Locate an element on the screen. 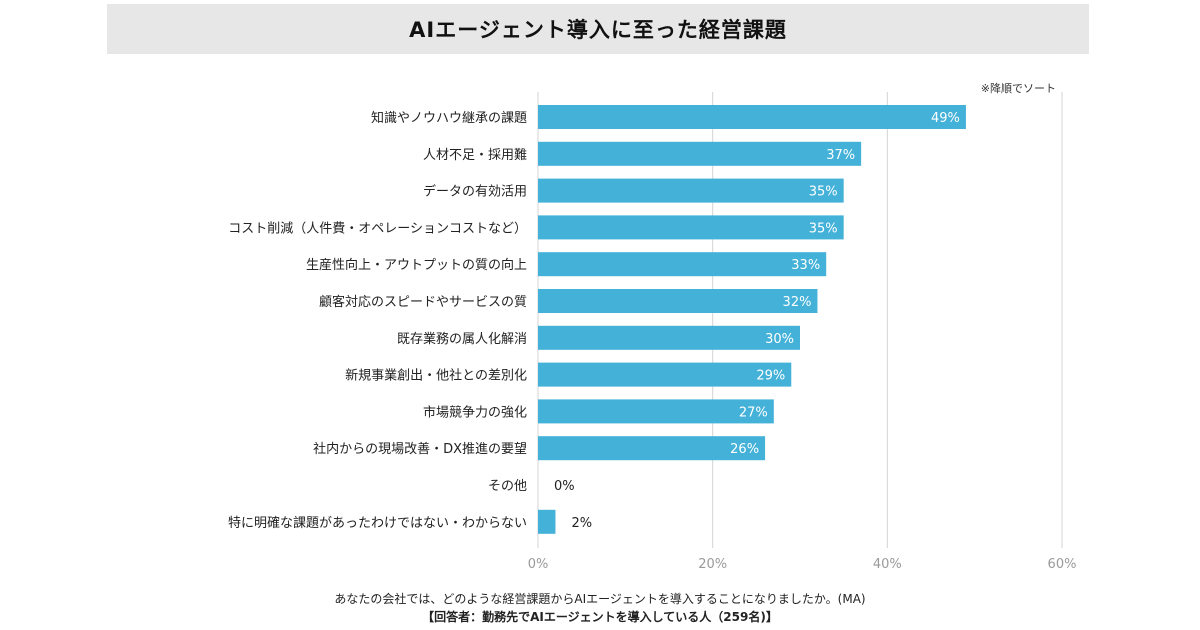 The image size is (1200, 630). data-label: 33% is located at coordinates (805, 265).